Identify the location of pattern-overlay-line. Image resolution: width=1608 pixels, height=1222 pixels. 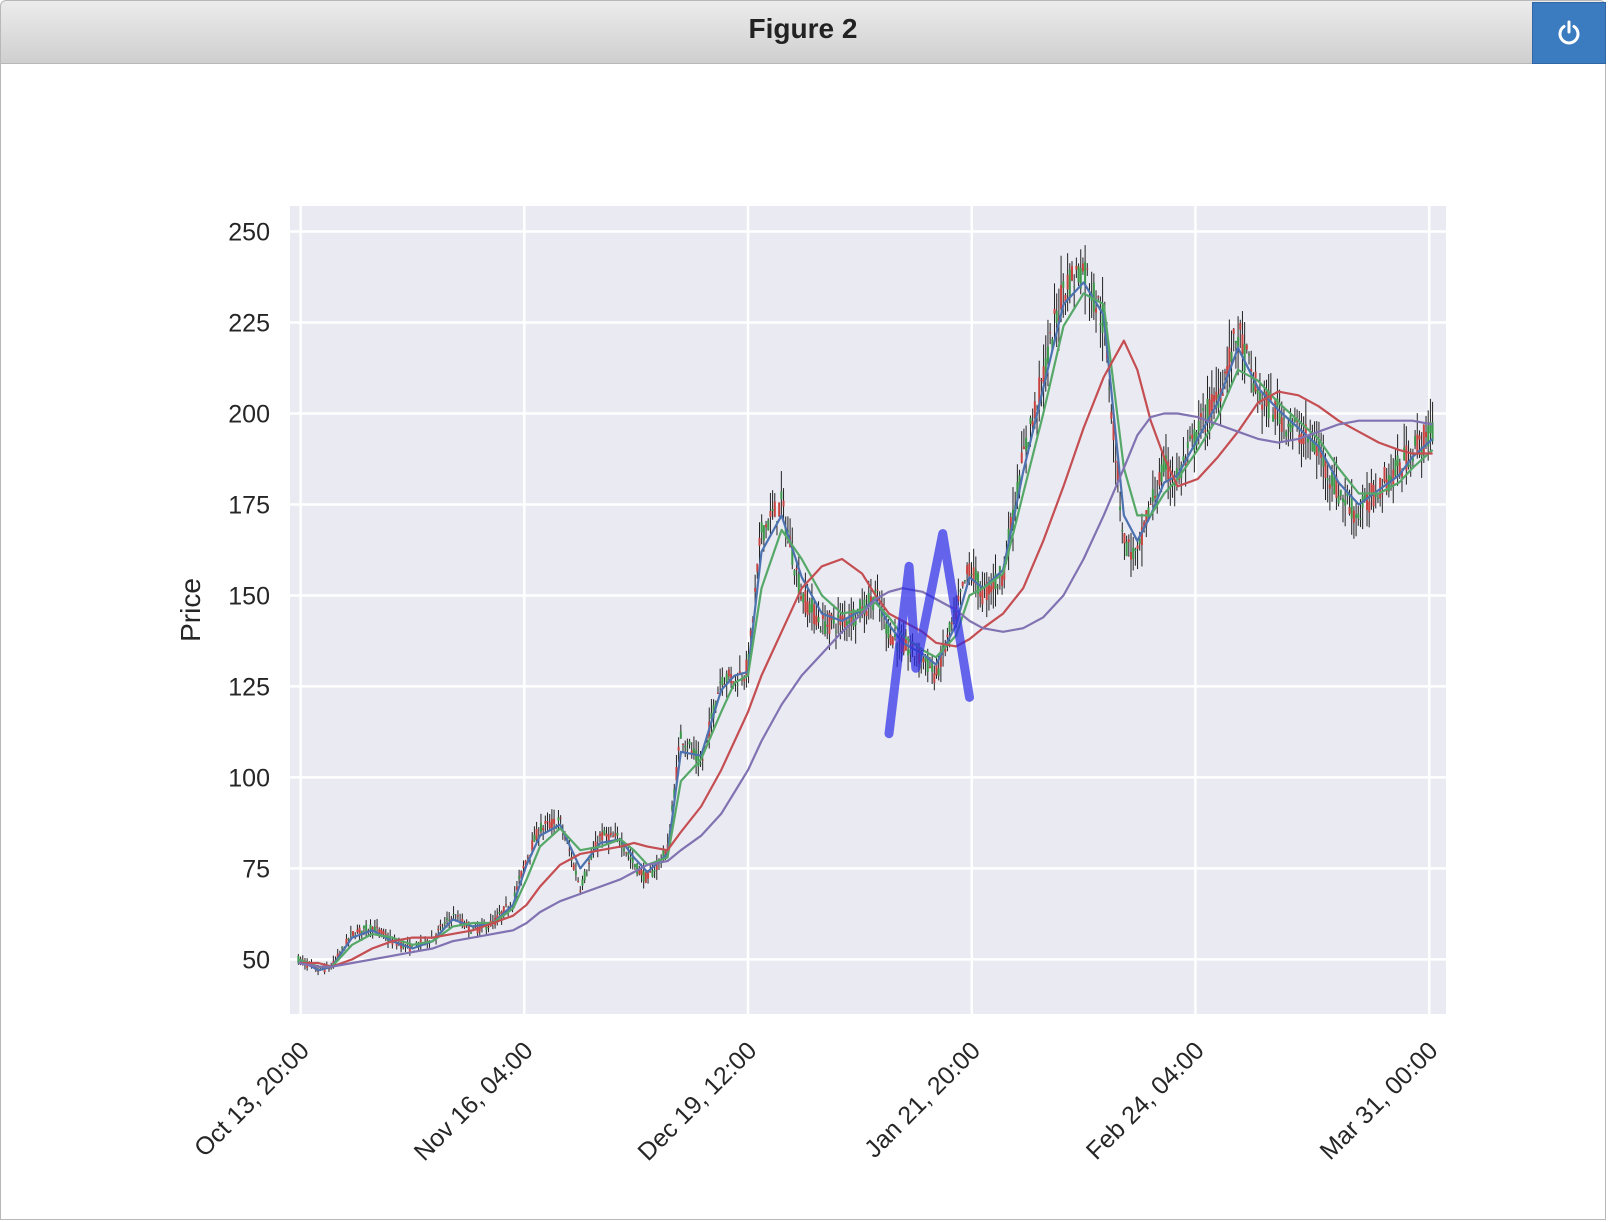
(929, 634).